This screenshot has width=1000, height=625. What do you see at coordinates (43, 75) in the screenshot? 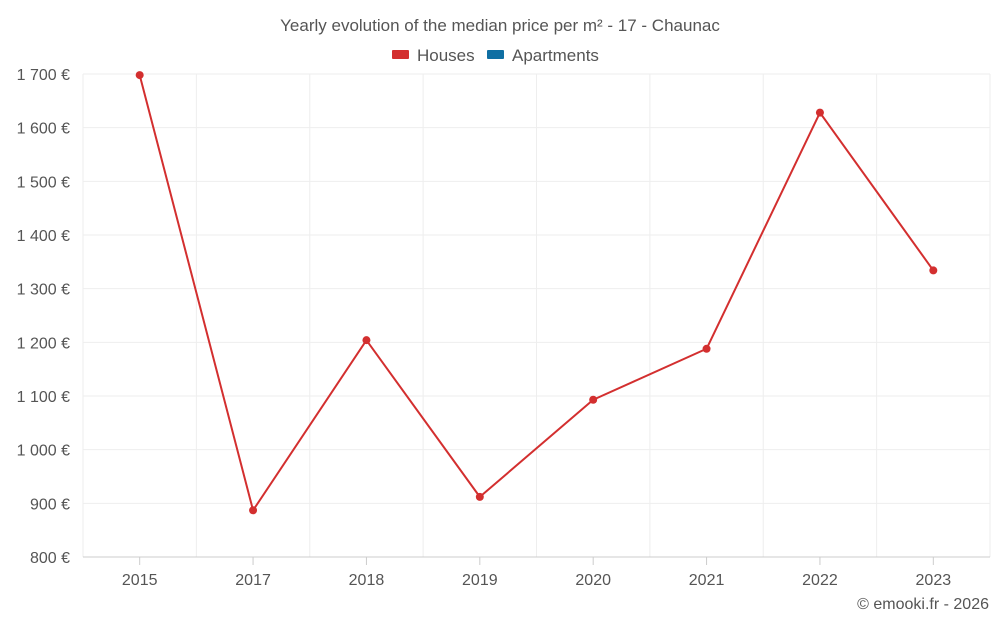
I see `y-tick-label: 1 700 €` at bounding box center [43, 75].